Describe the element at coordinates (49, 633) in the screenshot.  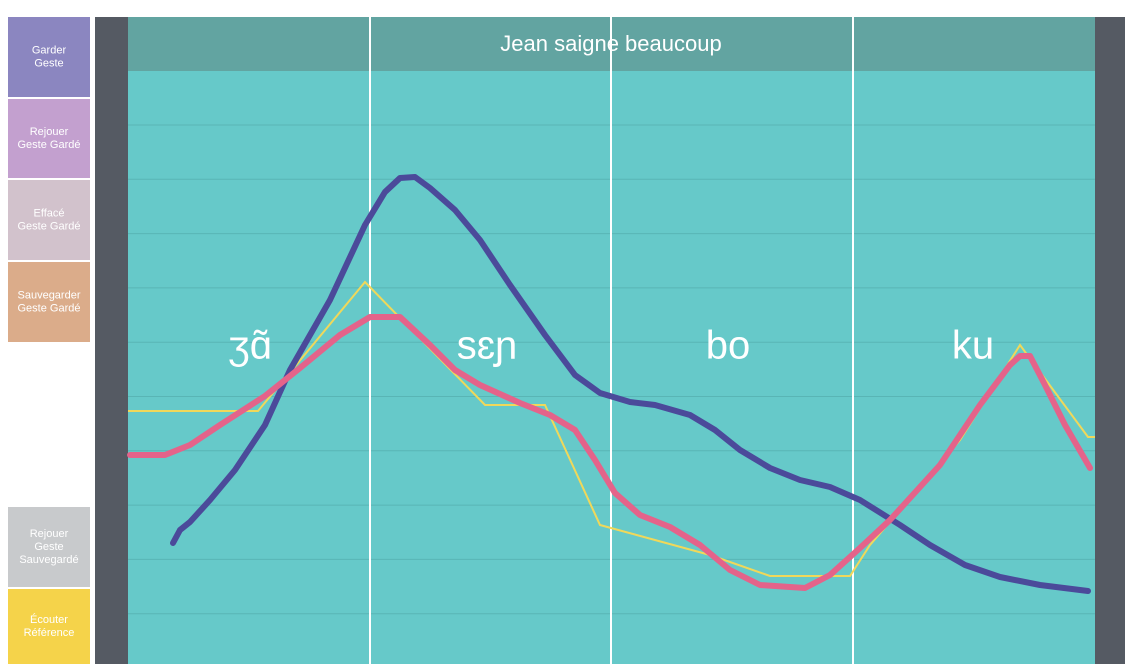
I see `button-label: Référence` at that location.